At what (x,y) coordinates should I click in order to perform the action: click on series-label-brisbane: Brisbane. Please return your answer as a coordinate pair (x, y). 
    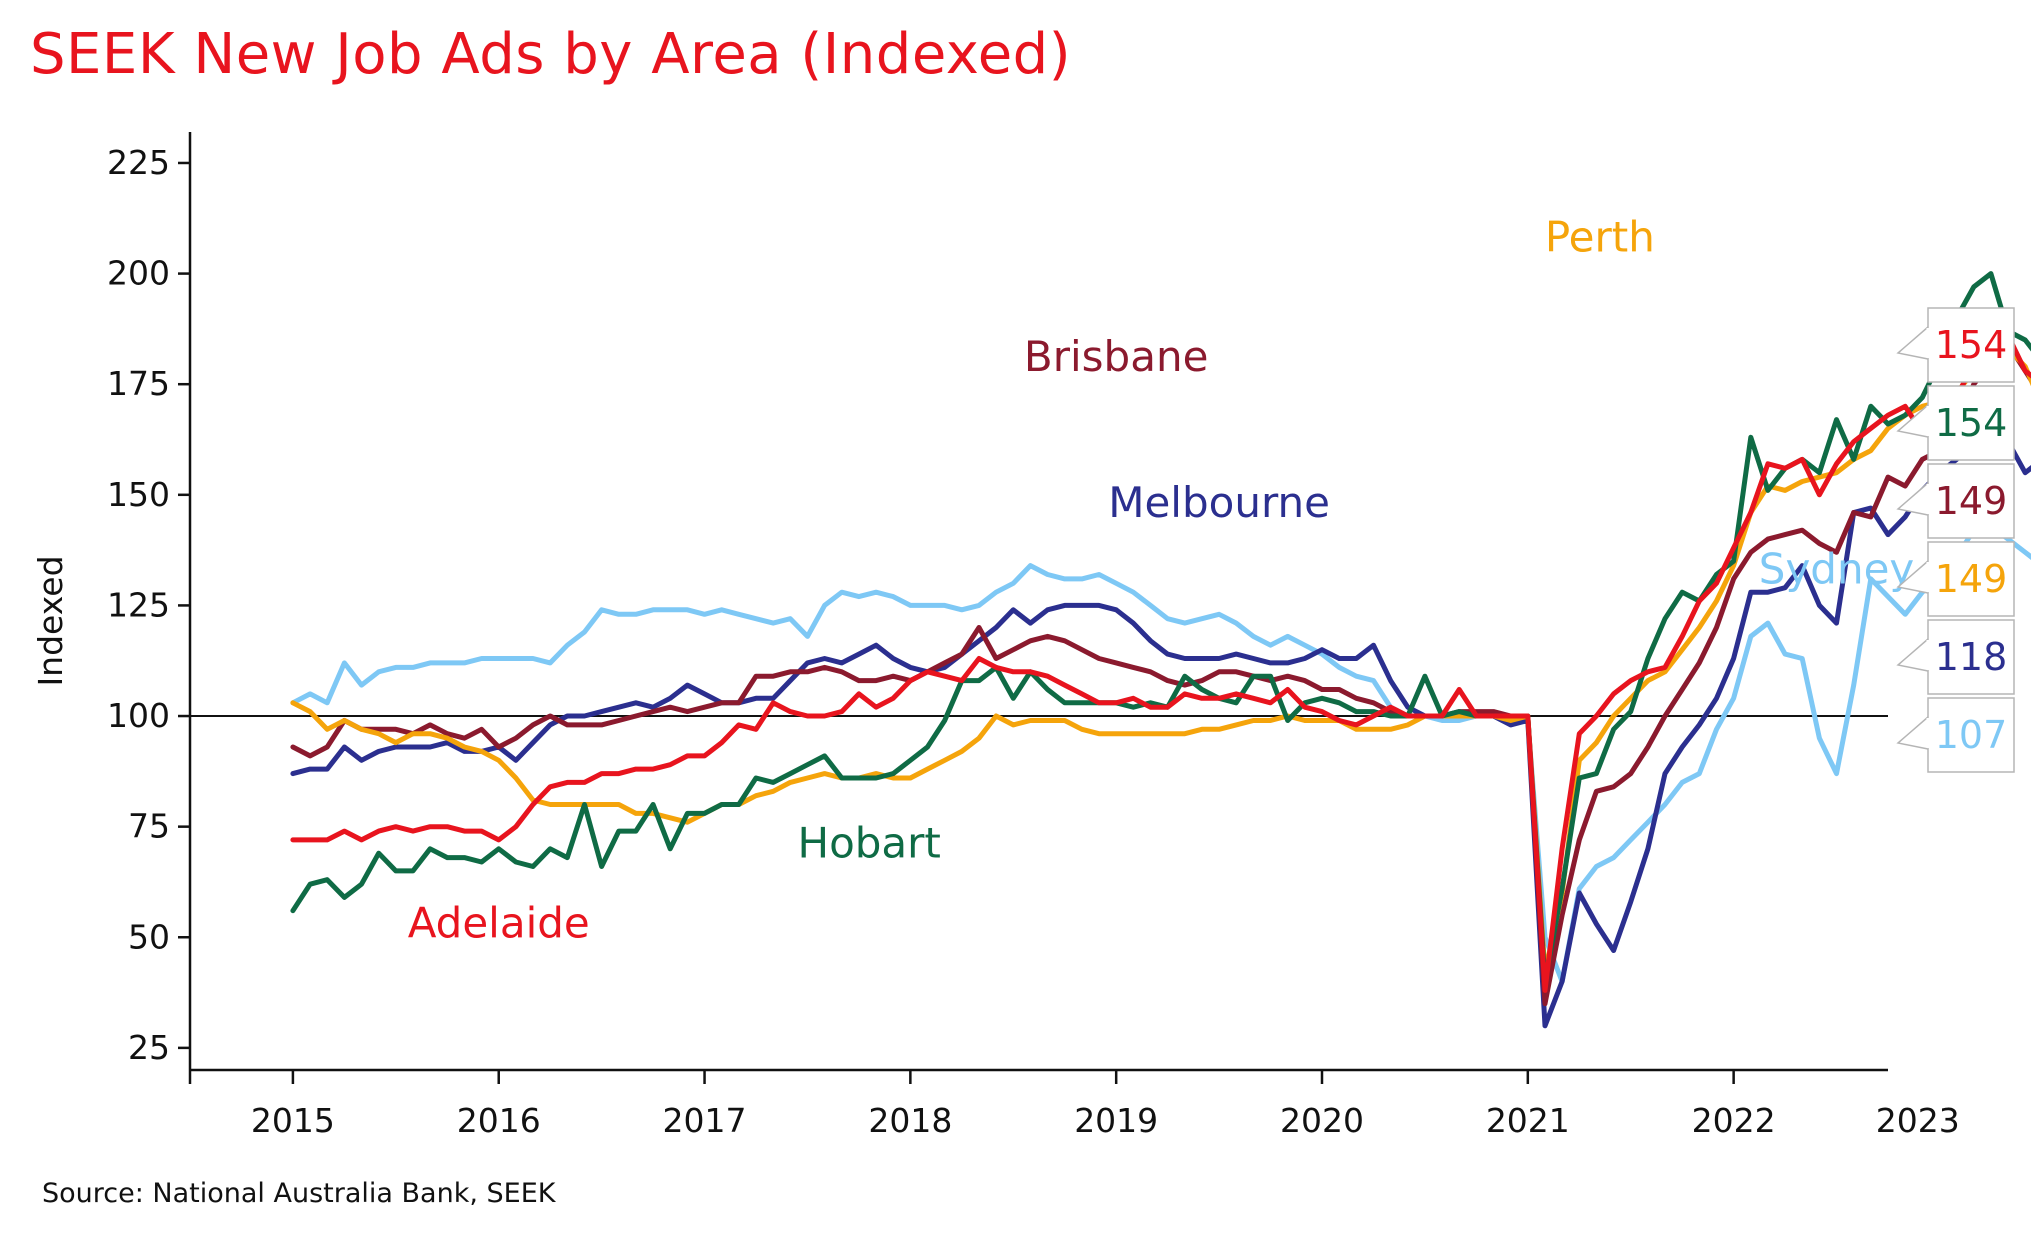
    Looking at the image, I should click on (1116, 356).